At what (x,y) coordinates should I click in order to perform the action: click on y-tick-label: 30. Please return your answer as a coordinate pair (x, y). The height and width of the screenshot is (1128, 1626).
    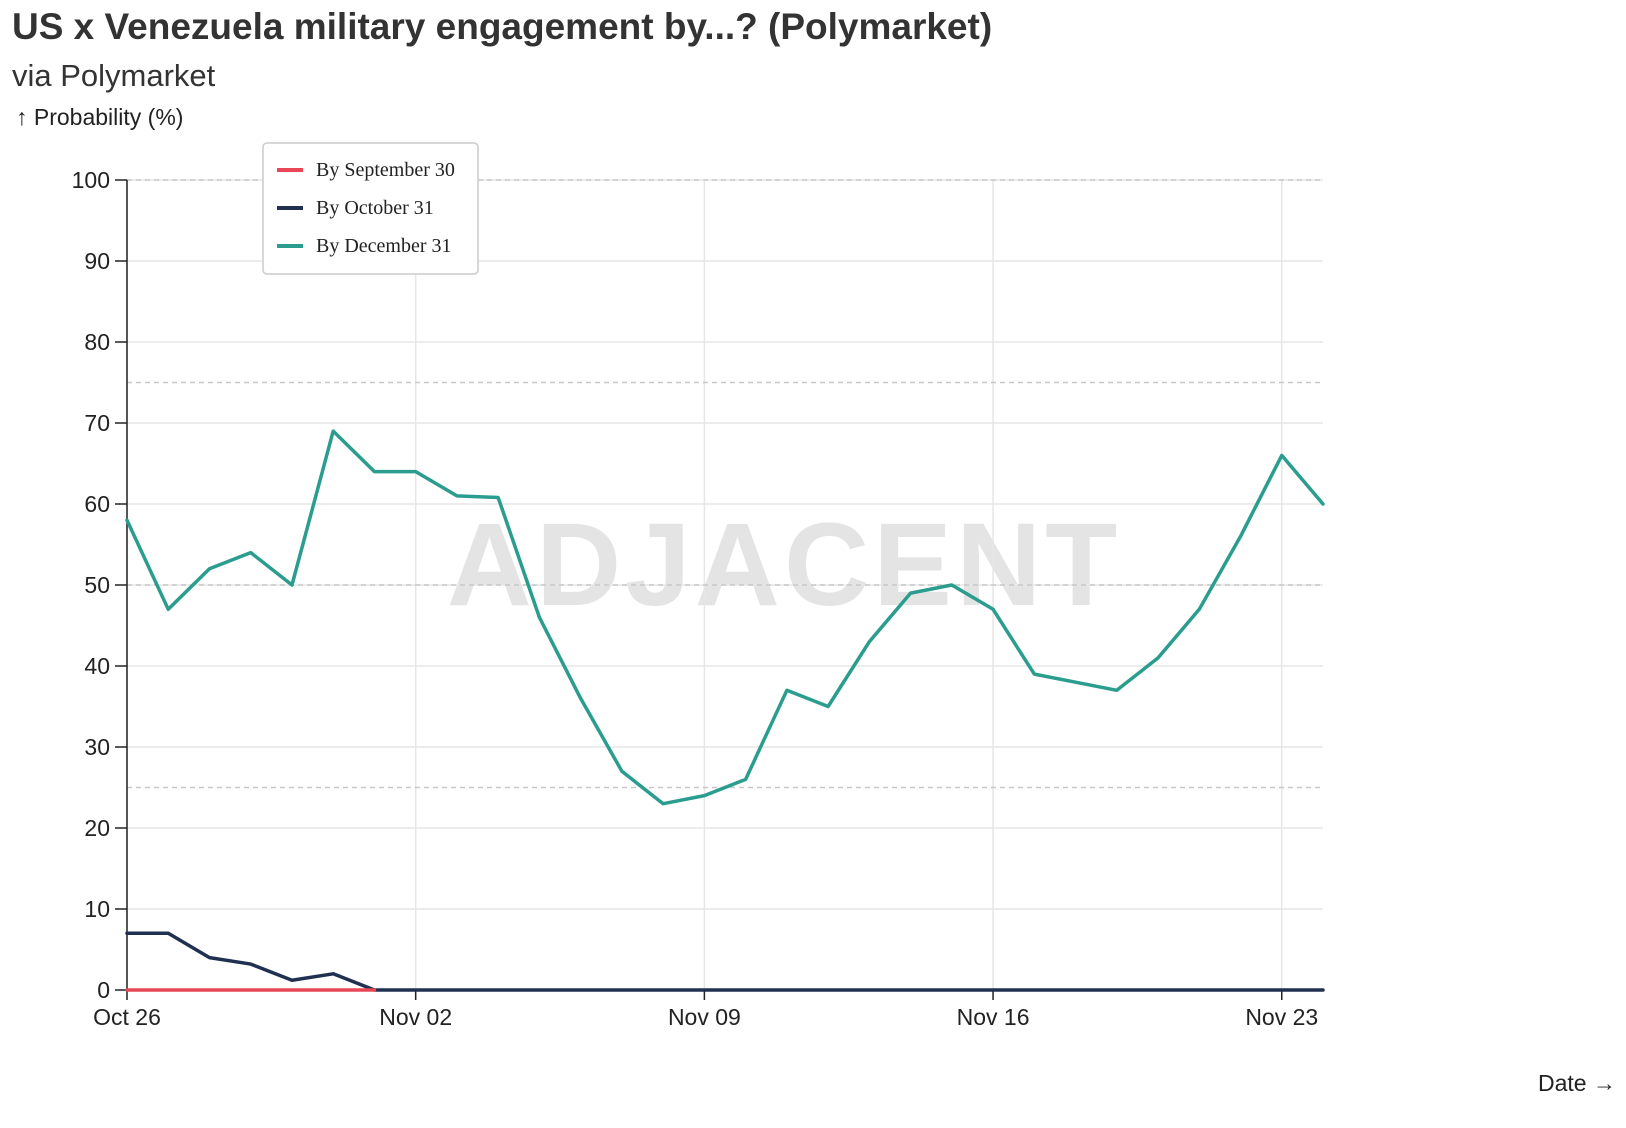
    Looking at the image, I should click on (97, 747).